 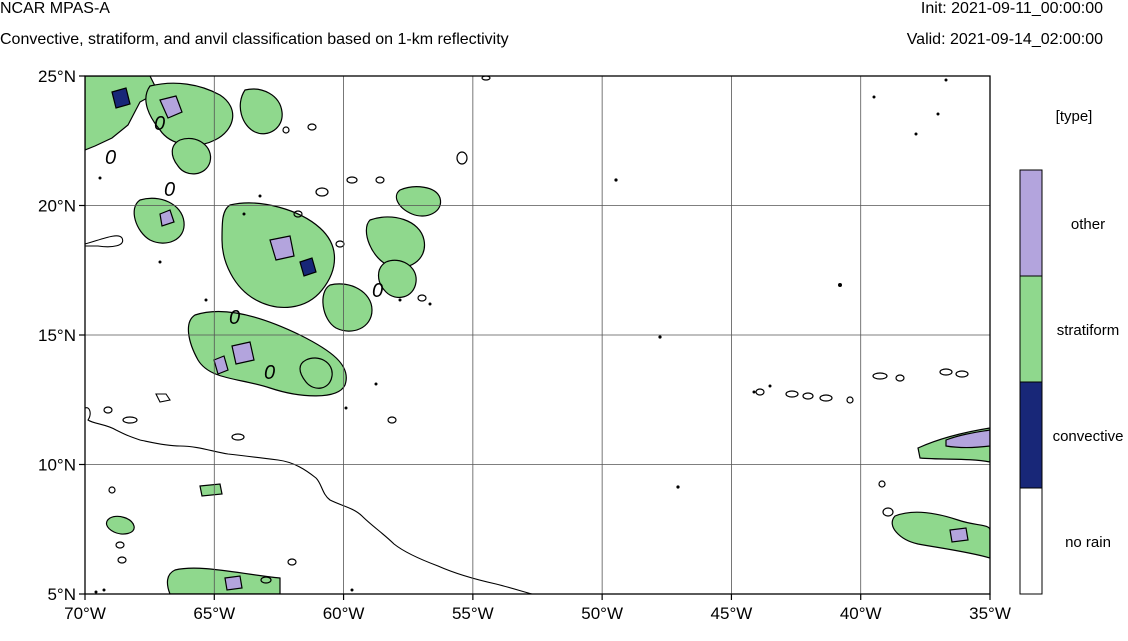 What do you see at coordinates (61, 594) in the screenshot?
I see `lat-tick-label: 5°N` at bounding box center [61, 594].